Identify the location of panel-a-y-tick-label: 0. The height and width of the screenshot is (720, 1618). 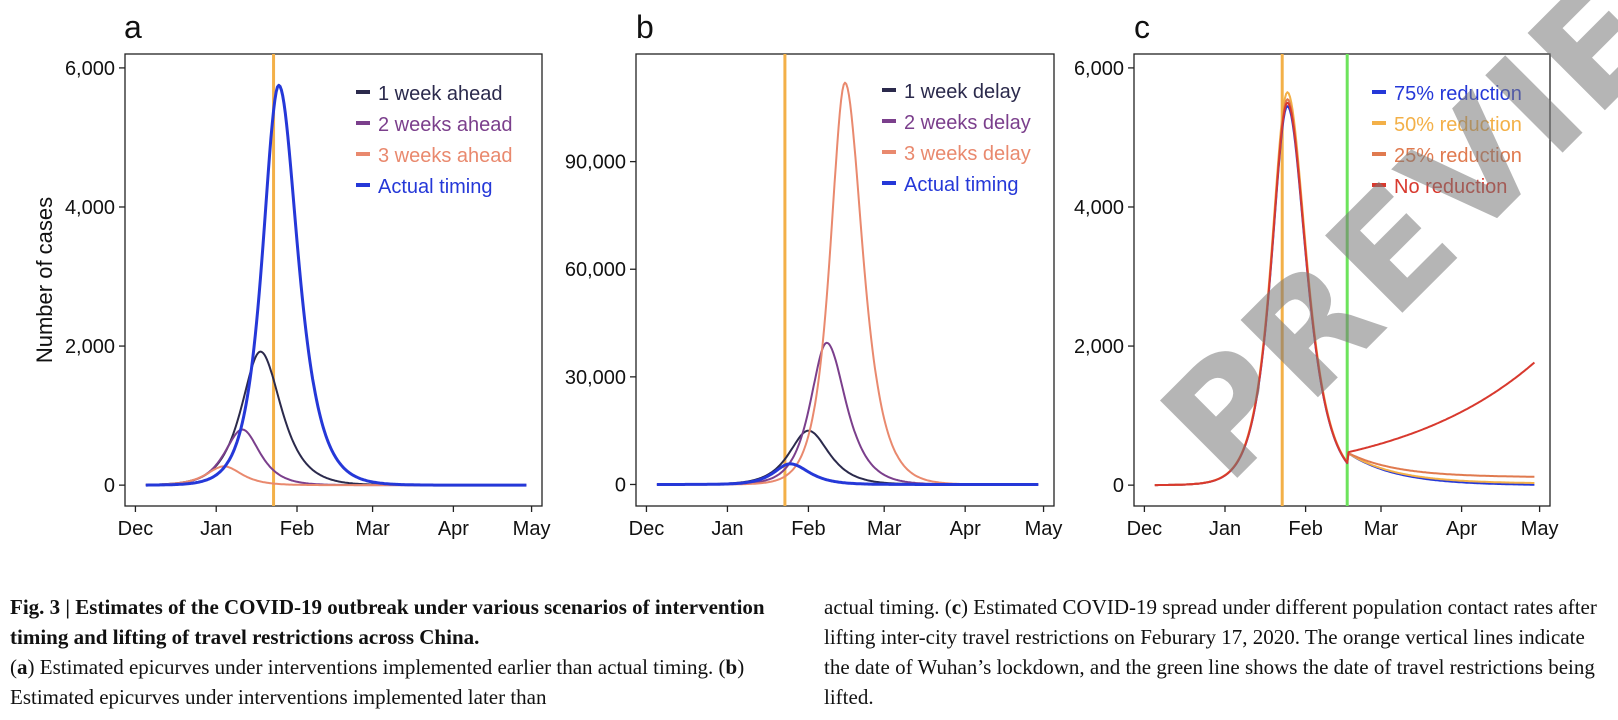
(109, 486).